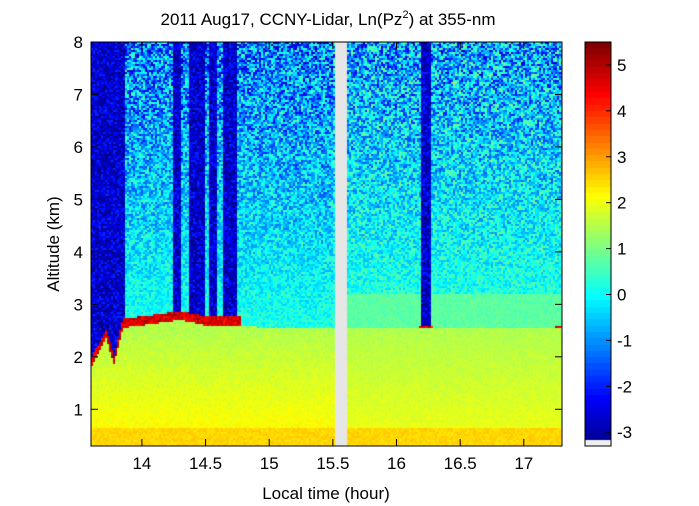 The height and width of the screenshot is (506, 699). Describe the element at coordinates (624, 386) in the screenshot. I see `colorbar-tick-label: -2` at that location.